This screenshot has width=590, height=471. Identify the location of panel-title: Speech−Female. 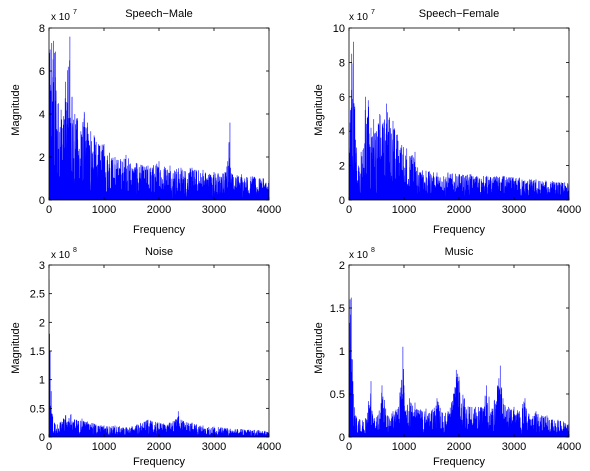
(459, 14).